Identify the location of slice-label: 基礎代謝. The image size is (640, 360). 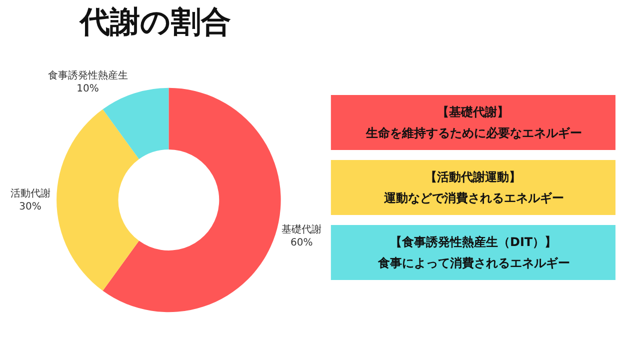
(302, 229).